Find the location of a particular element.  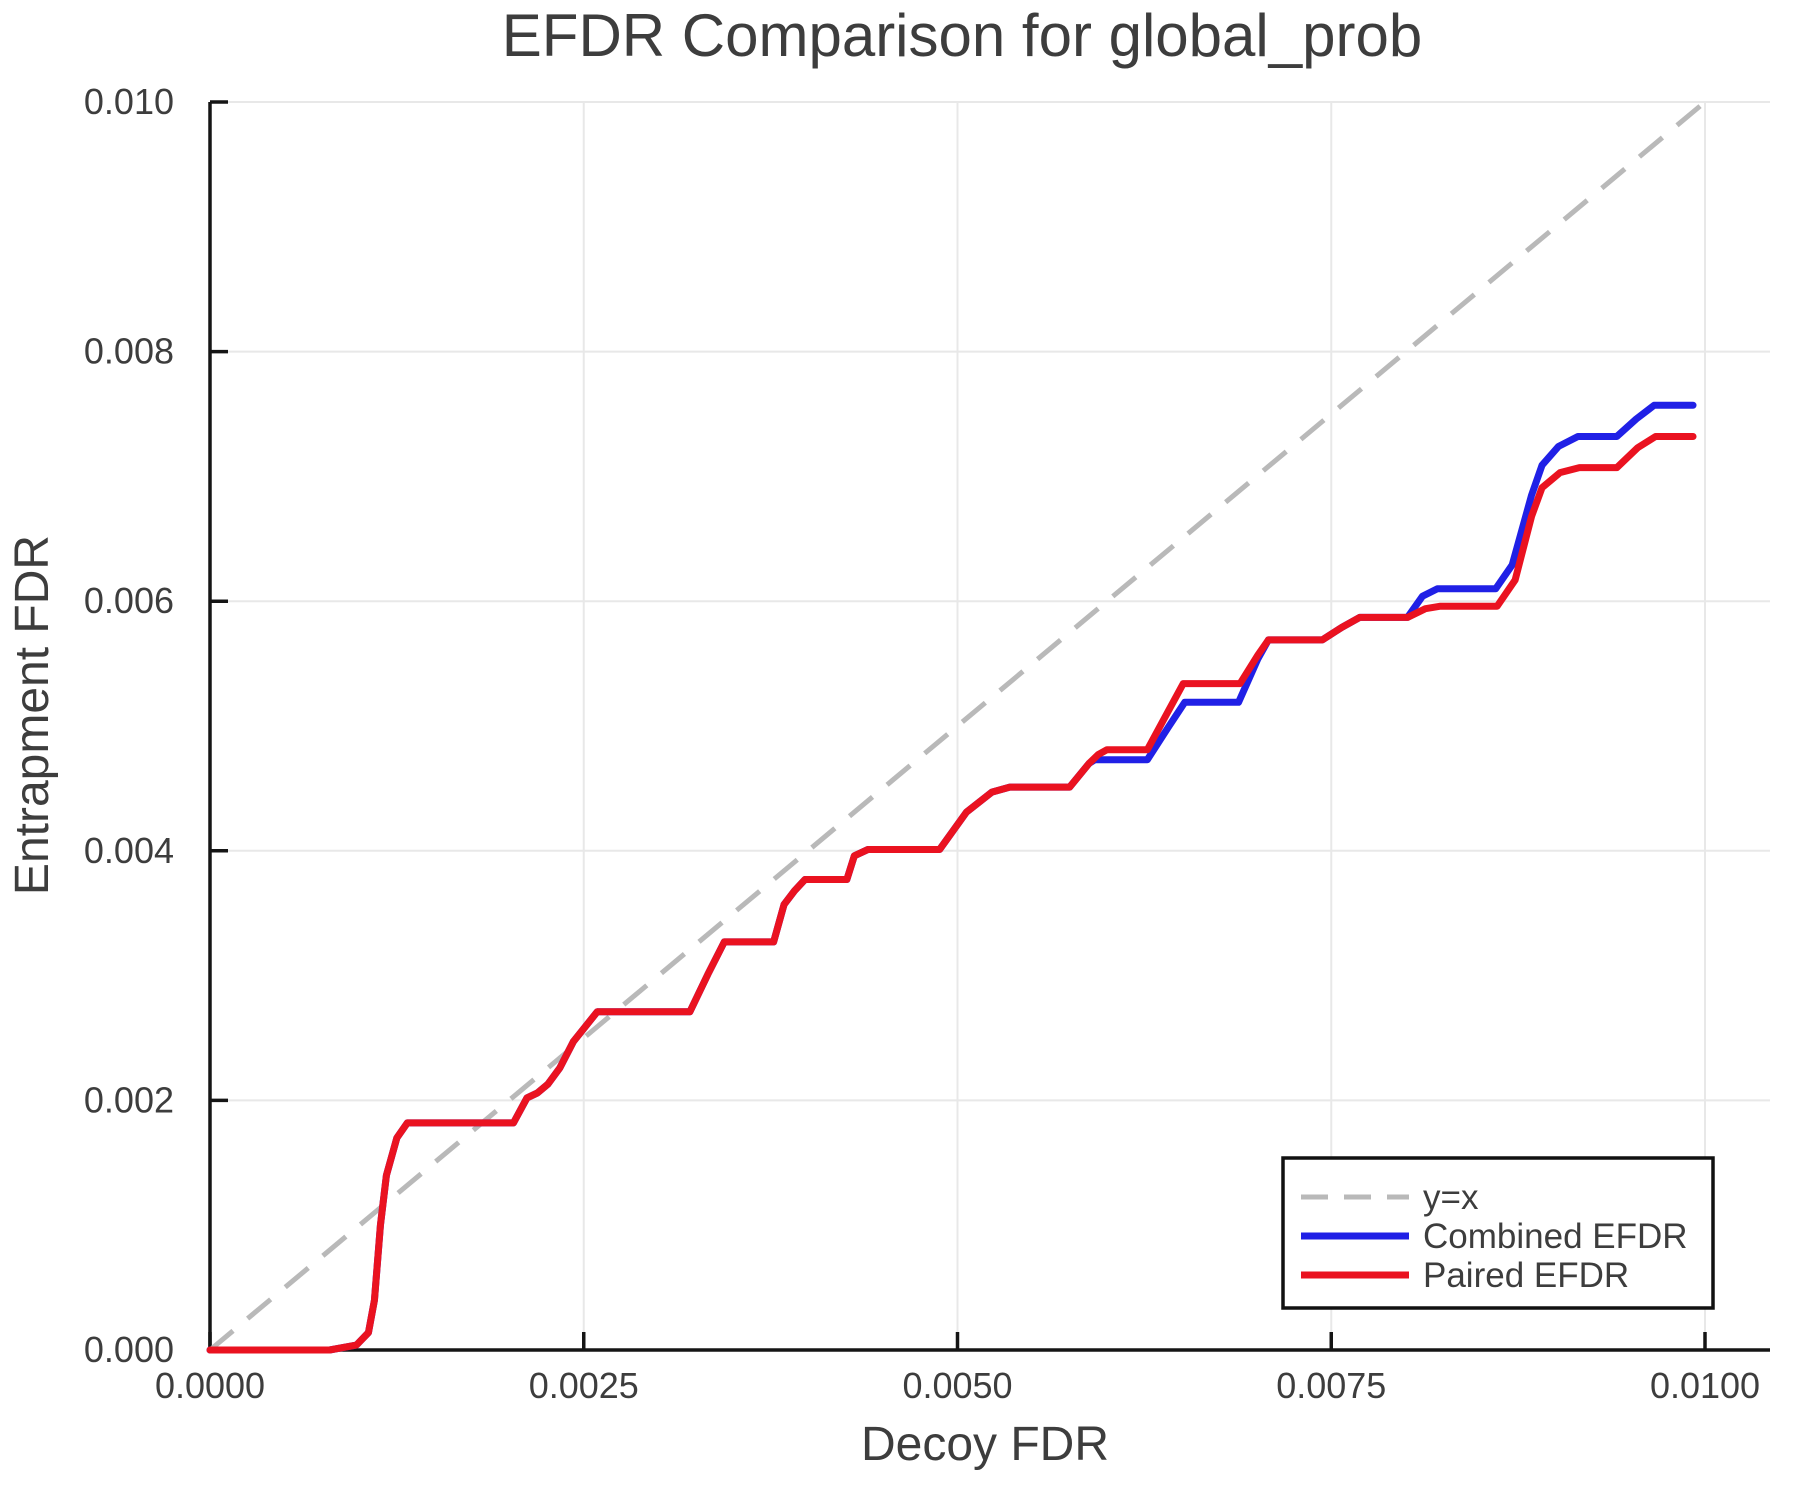

legend-label: Combined EFDR is located at coordinates (1555, 1236).